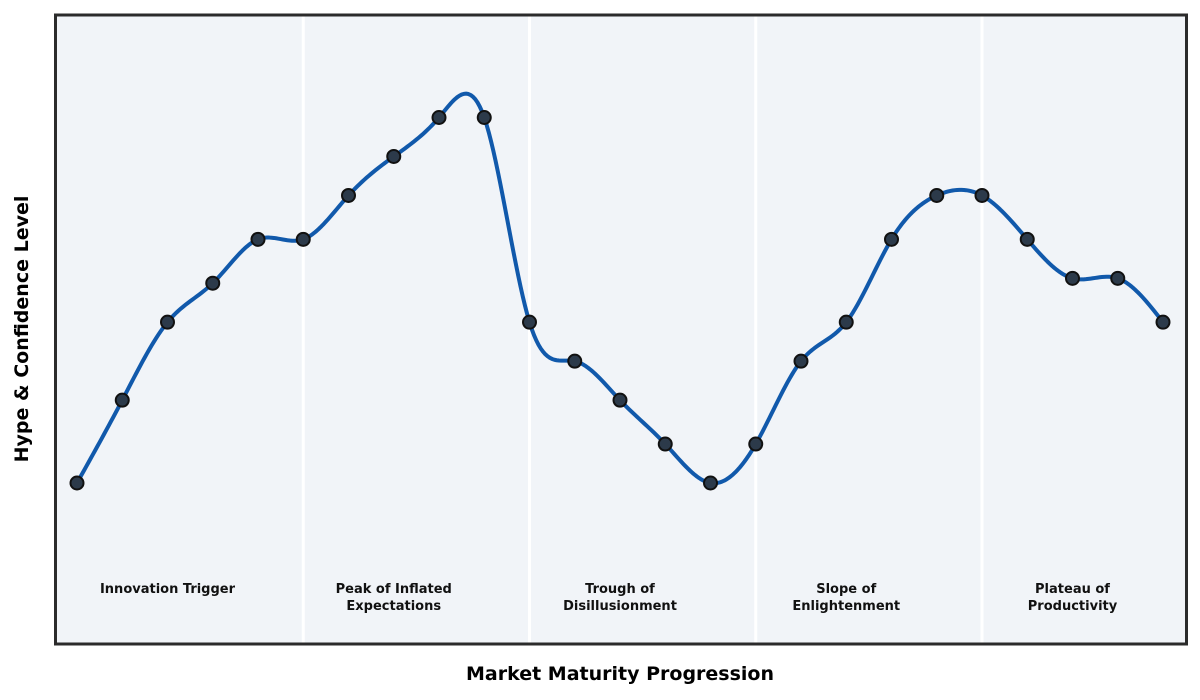 The width and height of the screenshot is (1200, 700). Describe the element at coordinates (1072, 598) in the screenshot. I see `phase-label-5: Plateau of Productivity` at that location.